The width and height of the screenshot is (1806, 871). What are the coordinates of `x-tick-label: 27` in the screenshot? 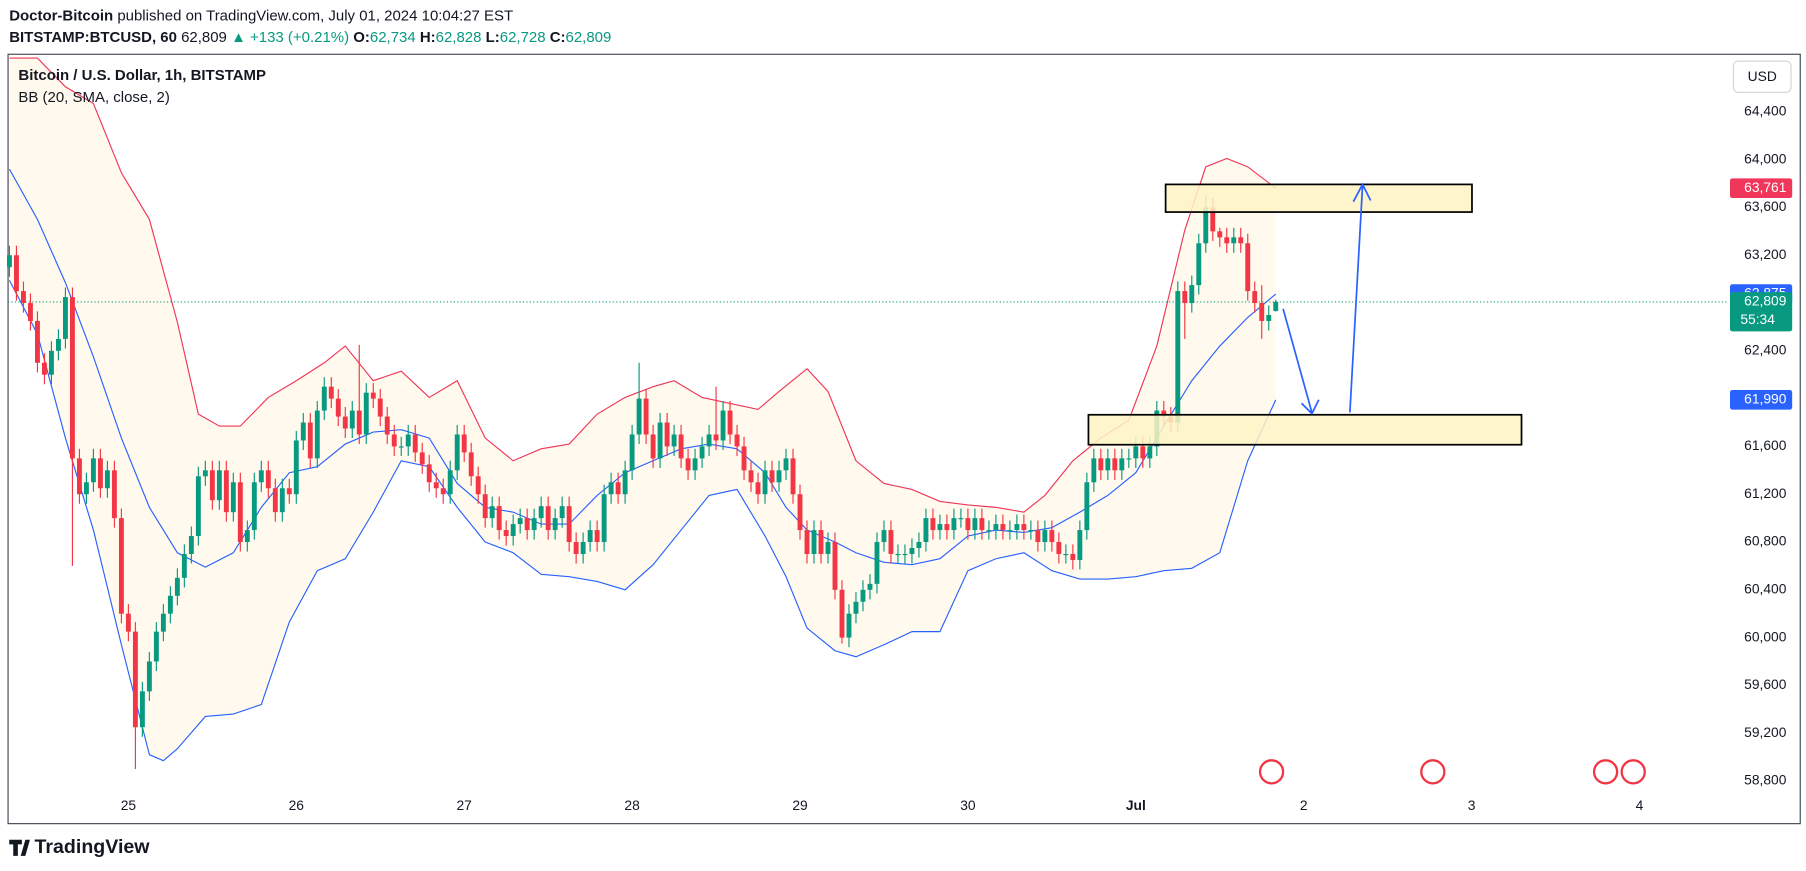 It's located at (464, 805).